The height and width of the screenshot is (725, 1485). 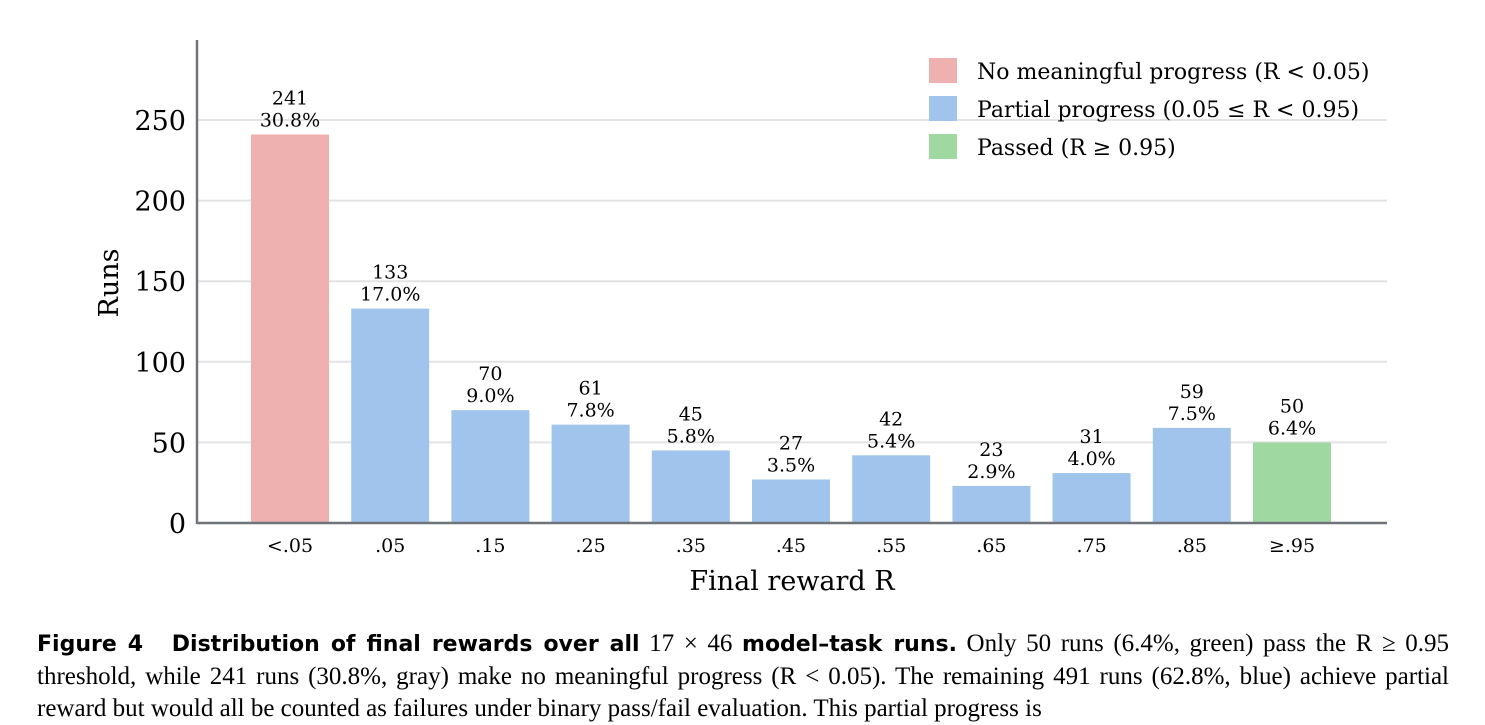 I want to click on x-tick-label: .85, so click(x=1192, y=546).